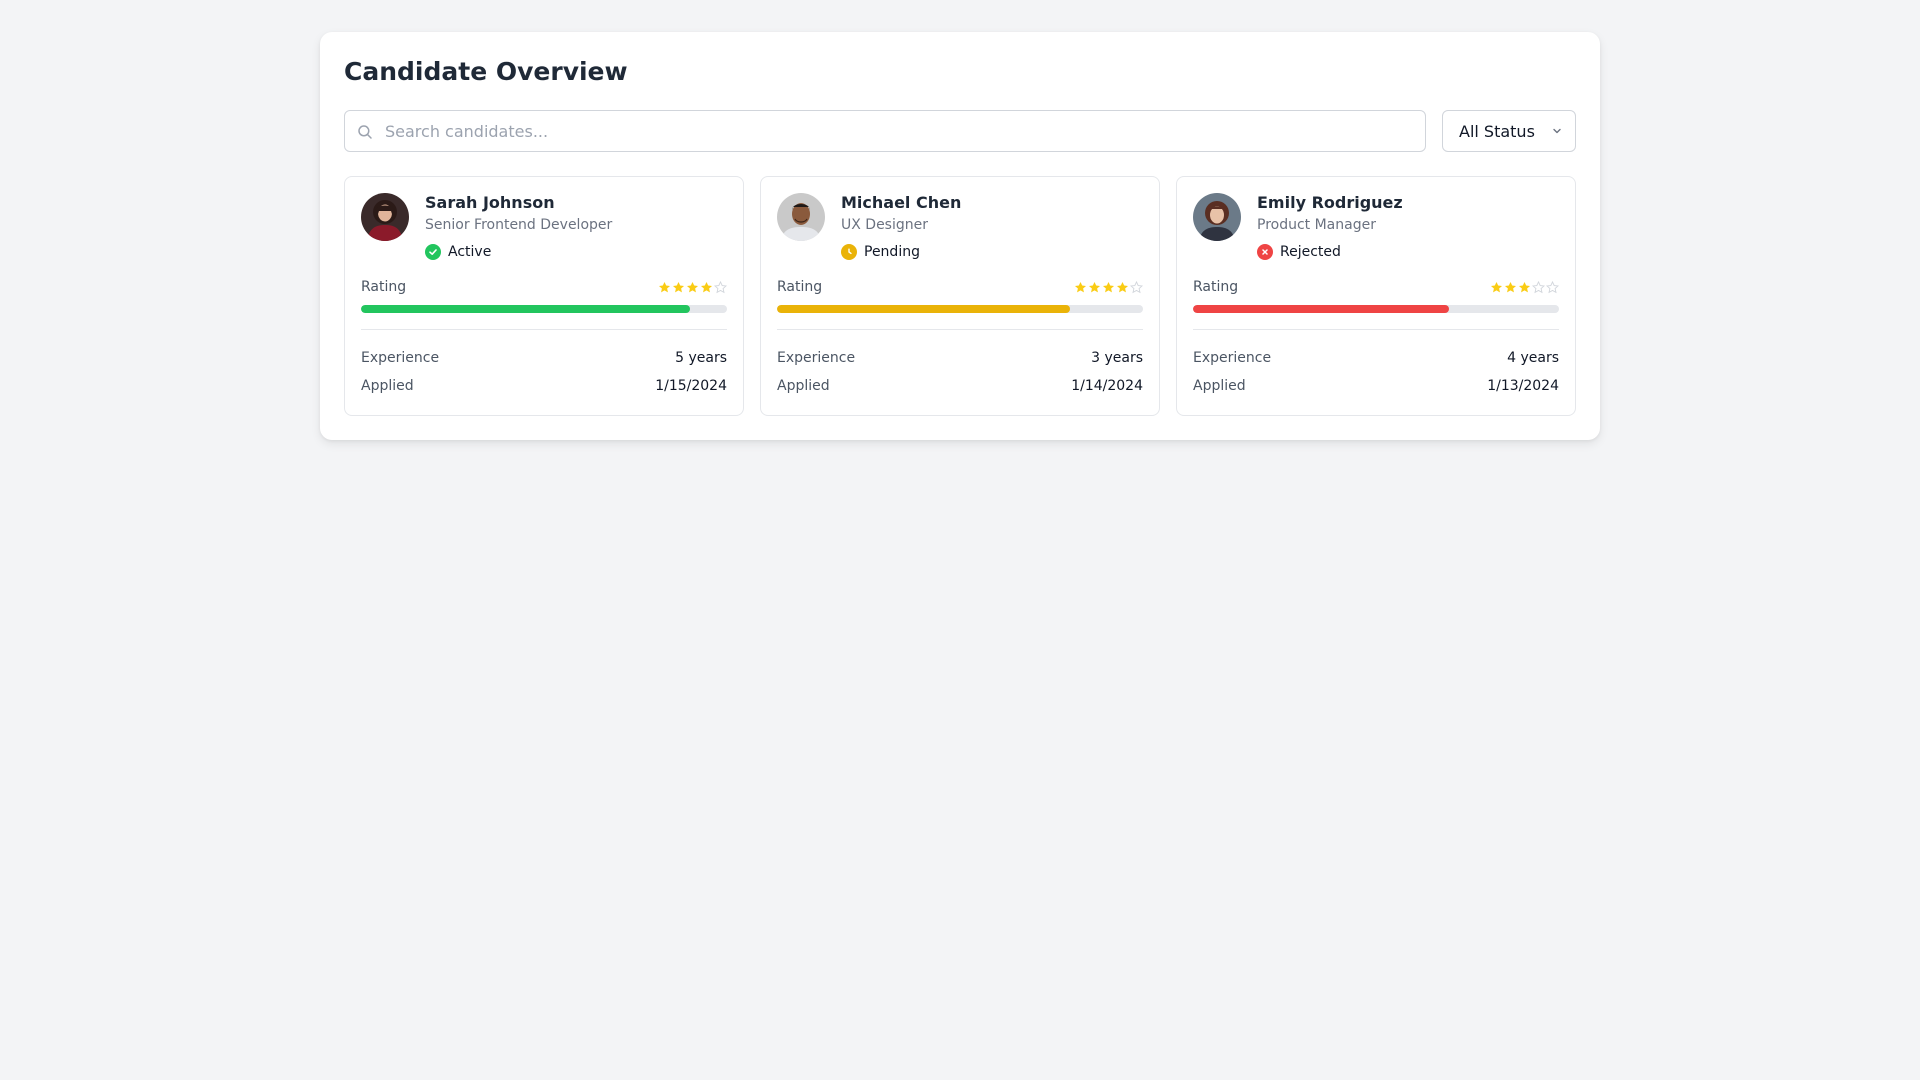 The image size is (1920, 1080). What do you see at coordinates (1557, 131) in the screenshot?
I see `chevron-down-icon` at bounding box center [1557, 131].